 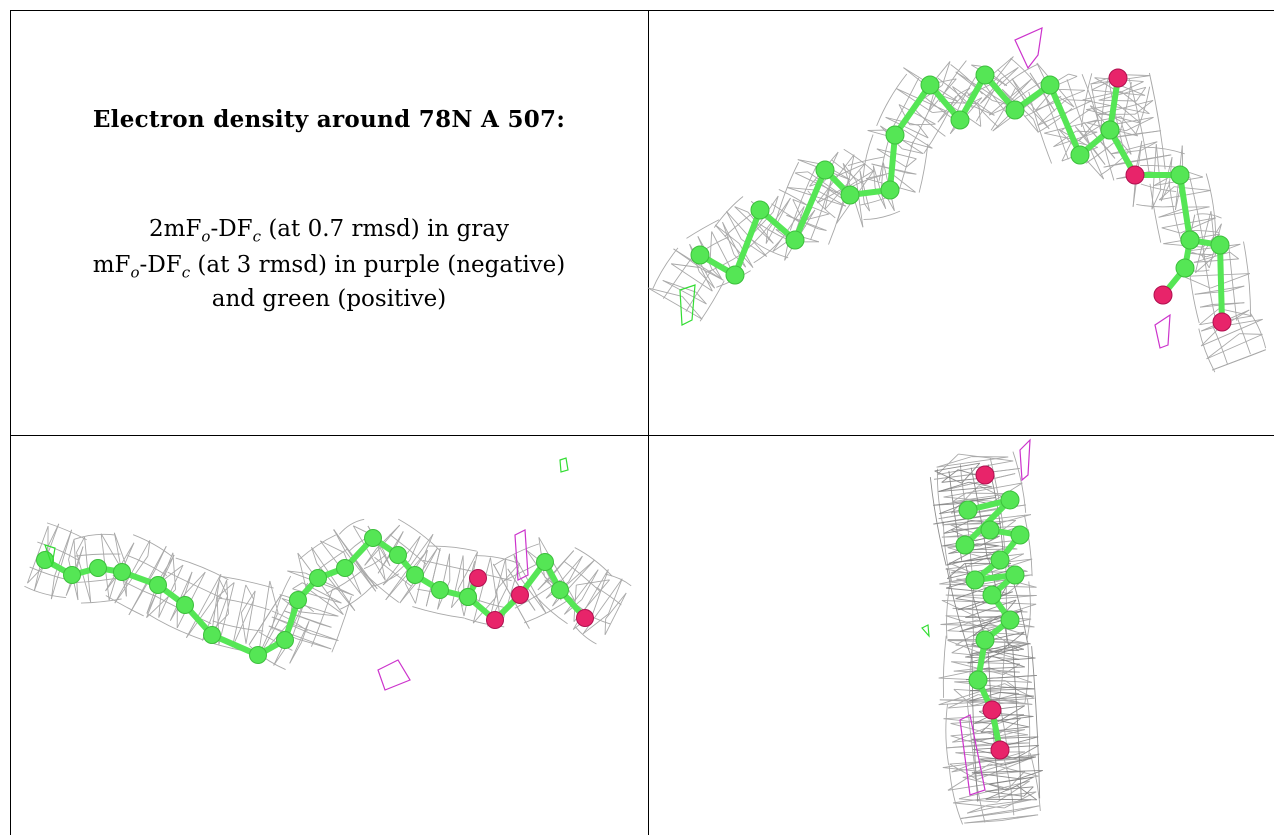 I want to click on table-top-border, so click(x=642, y=10).